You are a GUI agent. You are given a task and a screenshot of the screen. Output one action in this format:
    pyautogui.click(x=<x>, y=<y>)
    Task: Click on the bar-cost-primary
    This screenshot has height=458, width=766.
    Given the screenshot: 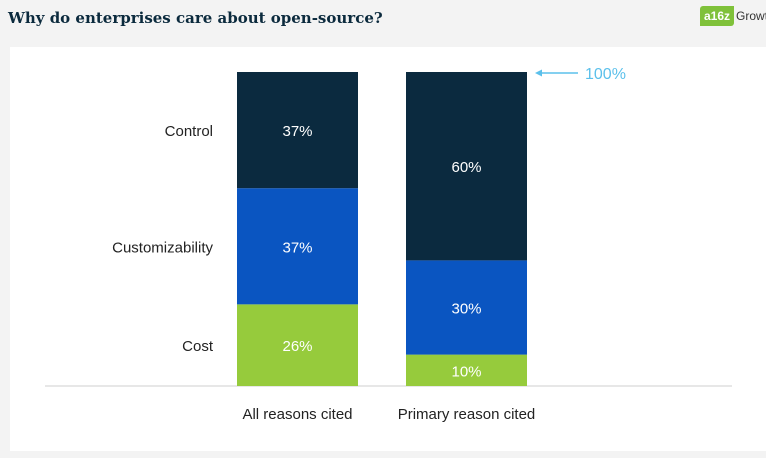 What is the action you would take?
    pyautogui.click(x=466, y=370)
    